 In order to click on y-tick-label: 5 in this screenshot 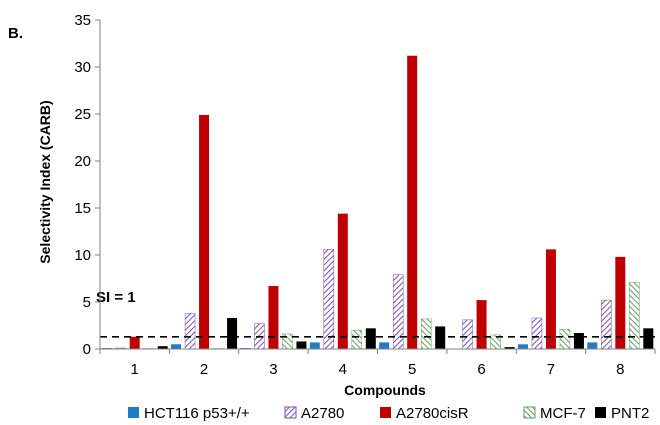, I will do `click(87, 302)`.